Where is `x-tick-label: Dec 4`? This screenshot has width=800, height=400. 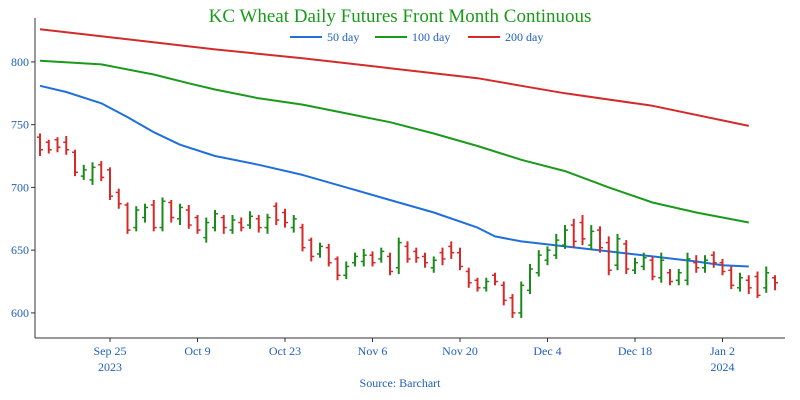 x-tick-label: Dec 4 is located at coordinates (547, 351).